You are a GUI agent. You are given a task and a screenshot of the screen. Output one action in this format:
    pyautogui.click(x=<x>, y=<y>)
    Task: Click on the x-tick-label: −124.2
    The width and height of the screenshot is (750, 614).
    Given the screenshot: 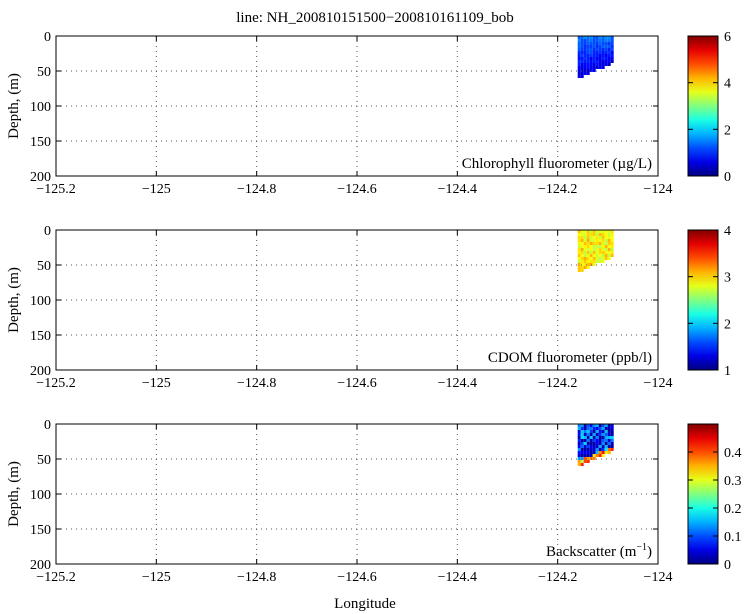 What is the action you would take?
    pyautogui.click(x=557, y=189)
    